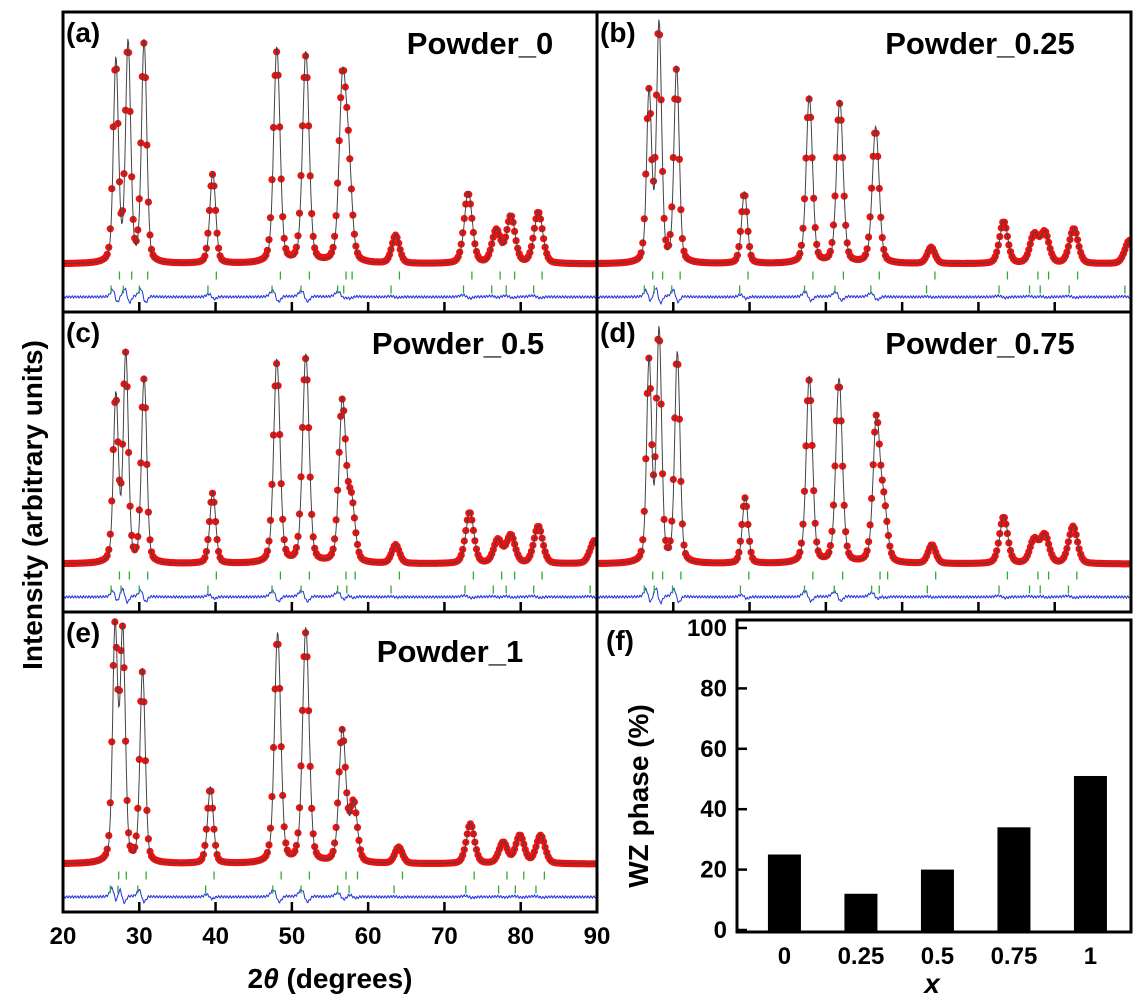  Describe the element at coordinates (980, 343) in the screenshot. I see `sample-name: Powder_0.75` at that location.